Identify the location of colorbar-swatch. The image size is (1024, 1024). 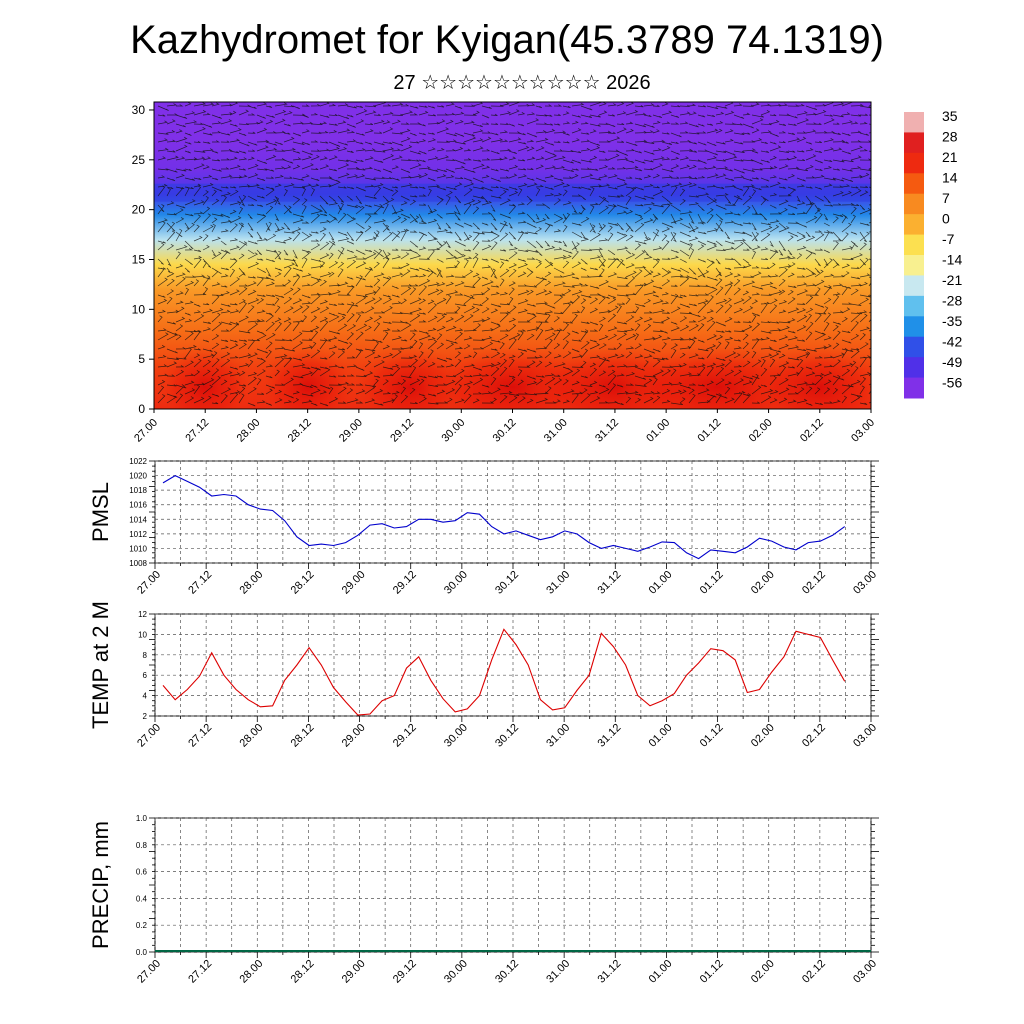
(914, 265).